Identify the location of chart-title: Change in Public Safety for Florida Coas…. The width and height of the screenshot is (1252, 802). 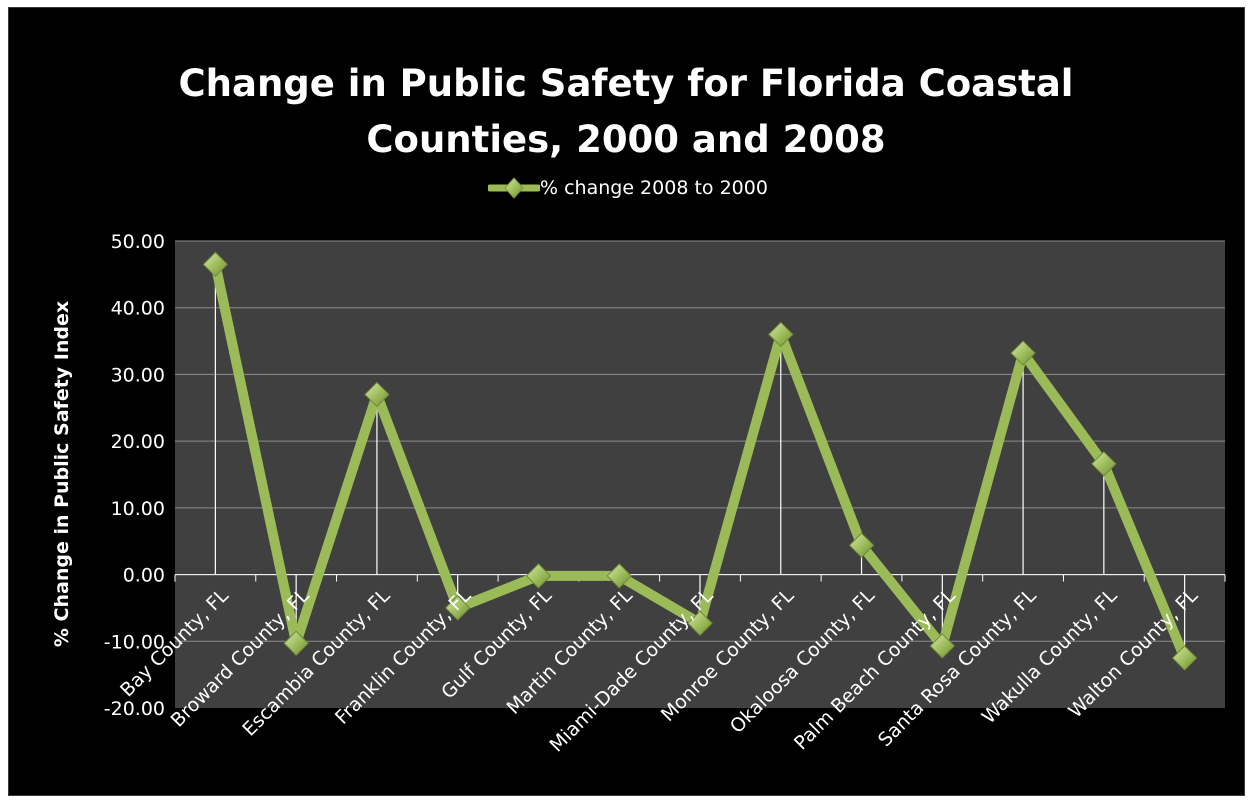
(626, 111).